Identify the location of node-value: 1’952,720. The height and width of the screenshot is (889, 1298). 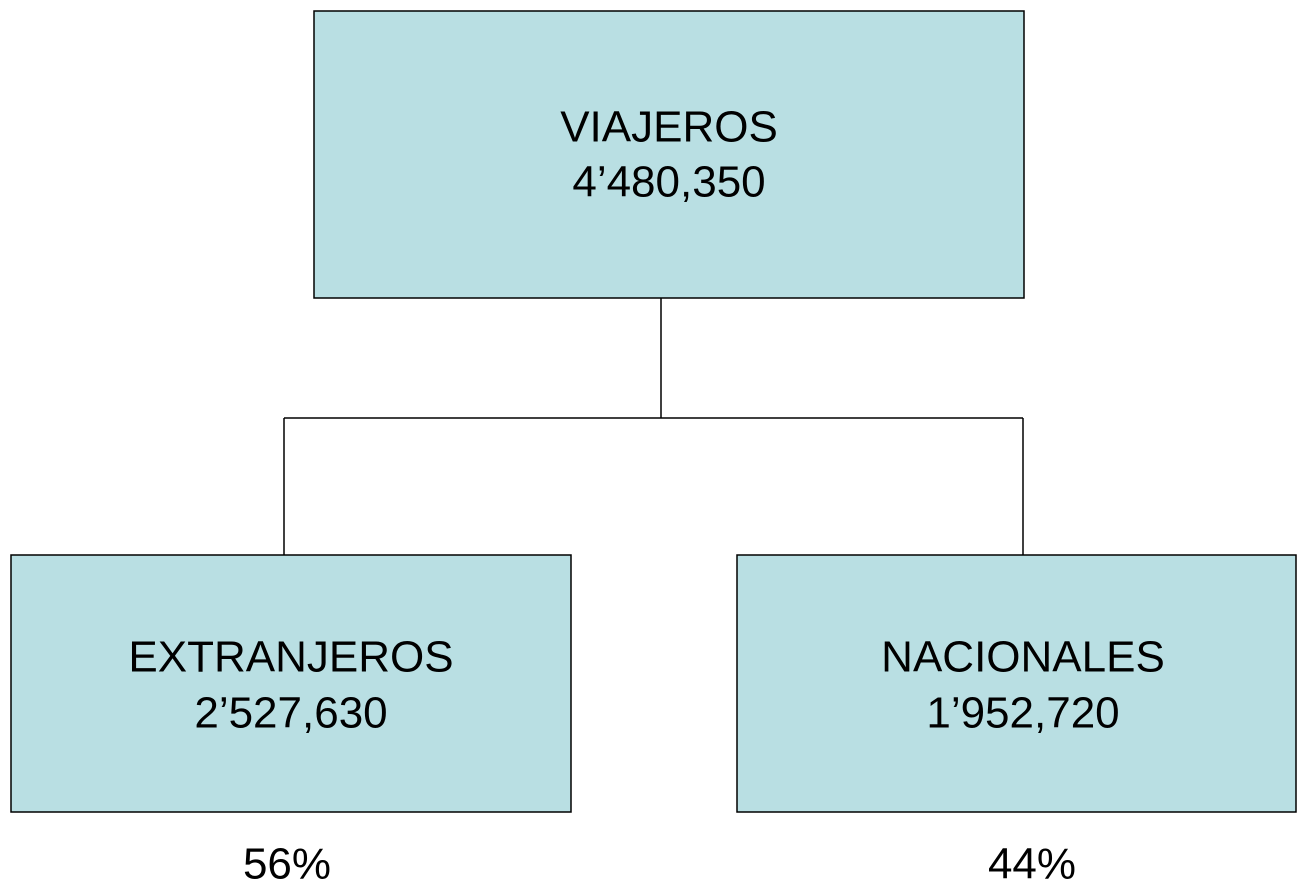
(1022, 713).